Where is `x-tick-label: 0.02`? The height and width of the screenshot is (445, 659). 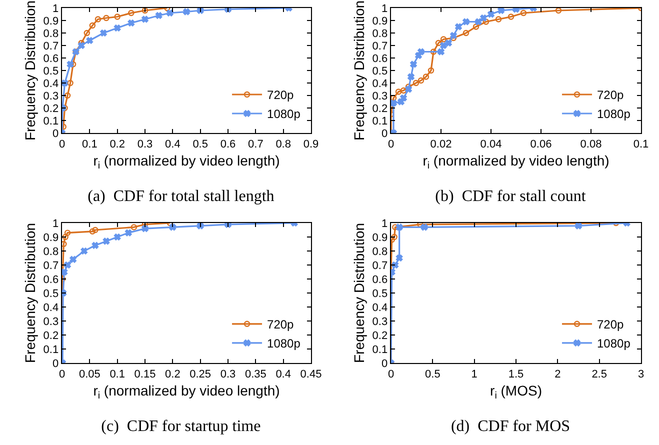 x-tick-label: 0.02 is located at coordinates (441, 144).